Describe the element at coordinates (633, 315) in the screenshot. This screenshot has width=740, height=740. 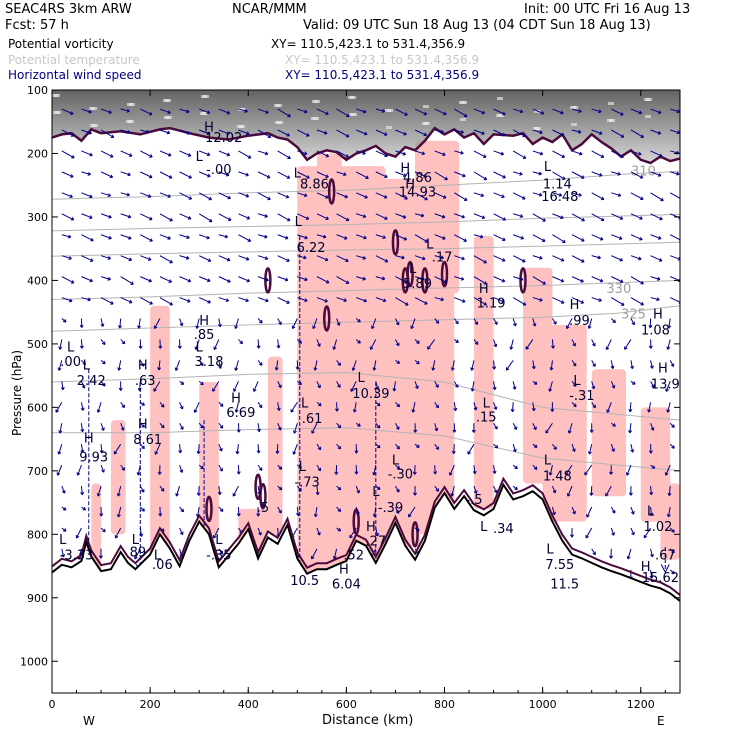
I see `theta-contour-label: 325` at that location.